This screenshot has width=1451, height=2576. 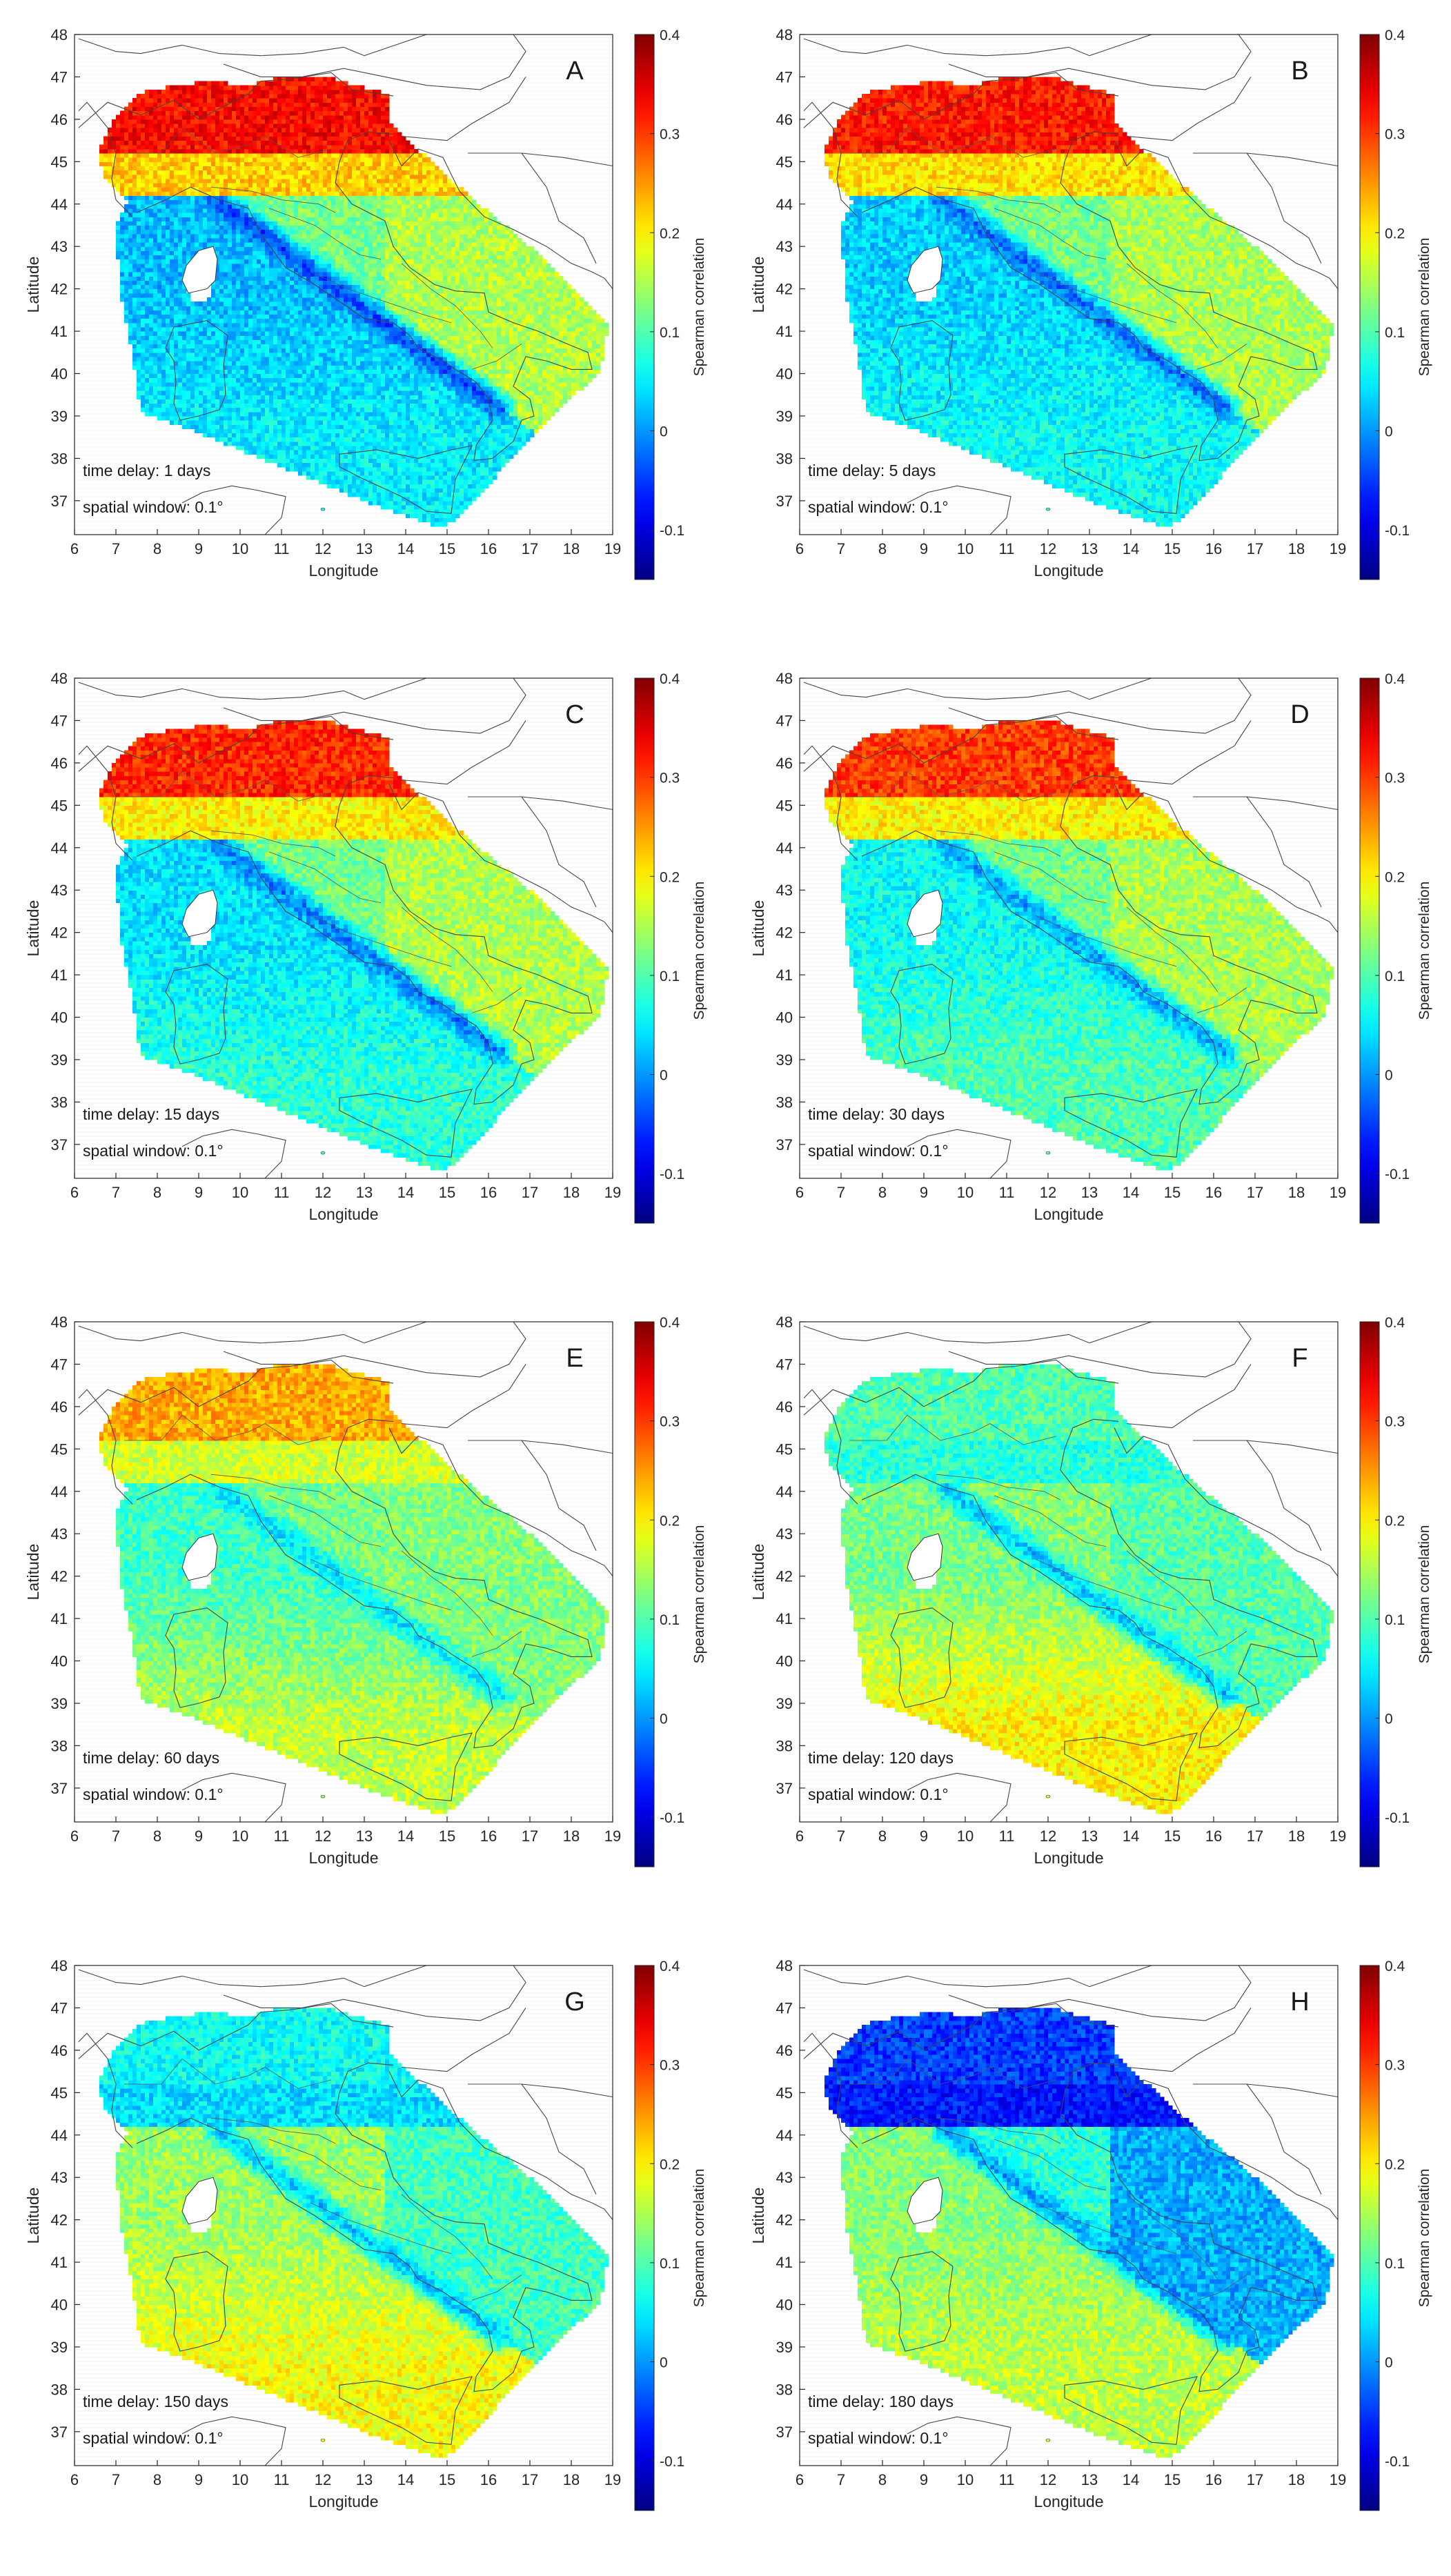 I want to click on y-tick-label: 39, so click(x=60, y=416).